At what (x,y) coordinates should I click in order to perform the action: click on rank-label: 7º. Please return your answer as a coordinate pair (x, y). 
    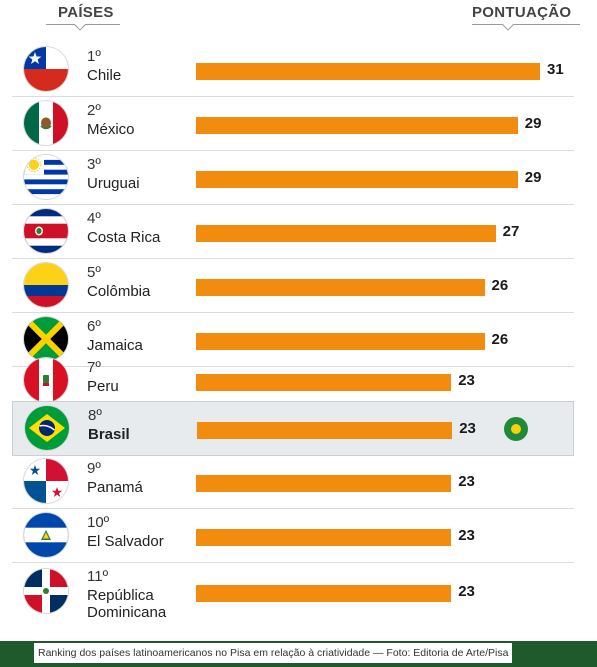
    Looking at the image, I should click on (94, 367).